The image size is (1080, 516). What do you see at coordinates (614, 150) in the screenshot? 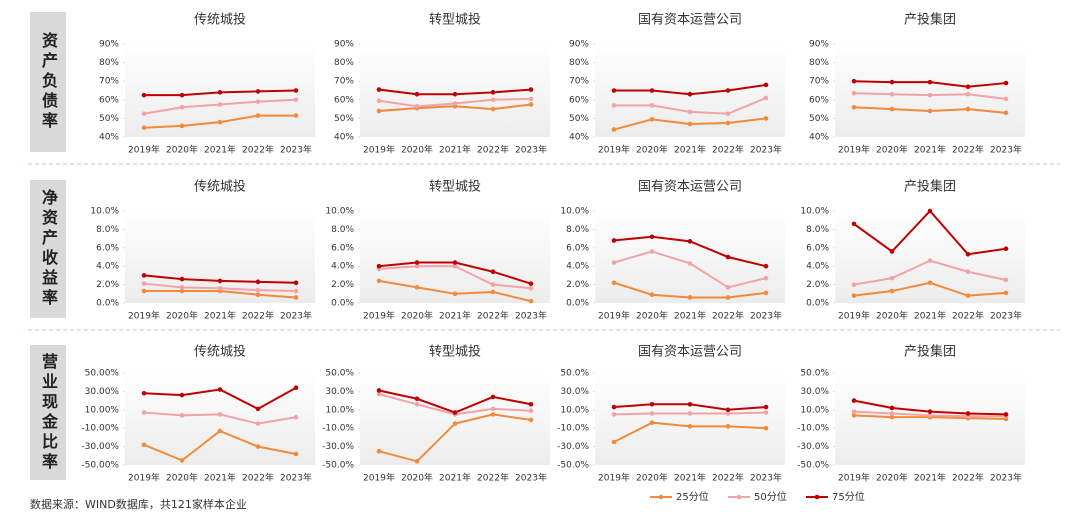
I see `x-tick-label: 2019年` at bounding box center [614, 150].